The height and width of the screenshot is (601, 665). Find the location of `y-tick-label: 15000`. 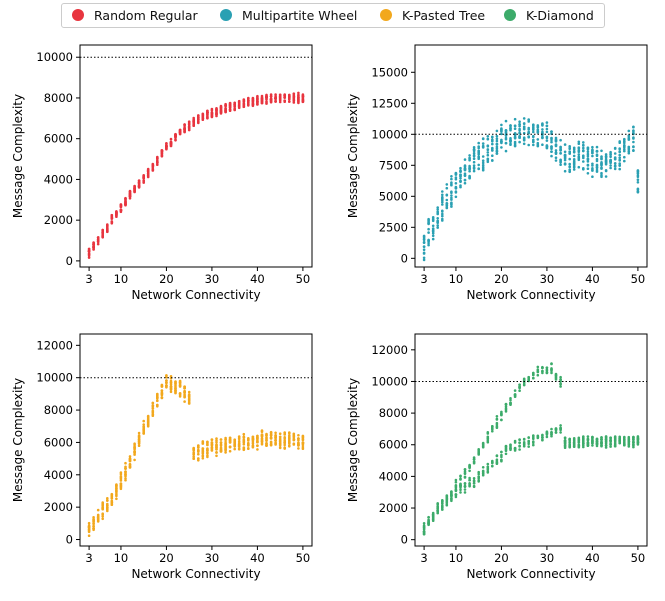

y-tick-label: 15000 is located at coordinates (389, 72).